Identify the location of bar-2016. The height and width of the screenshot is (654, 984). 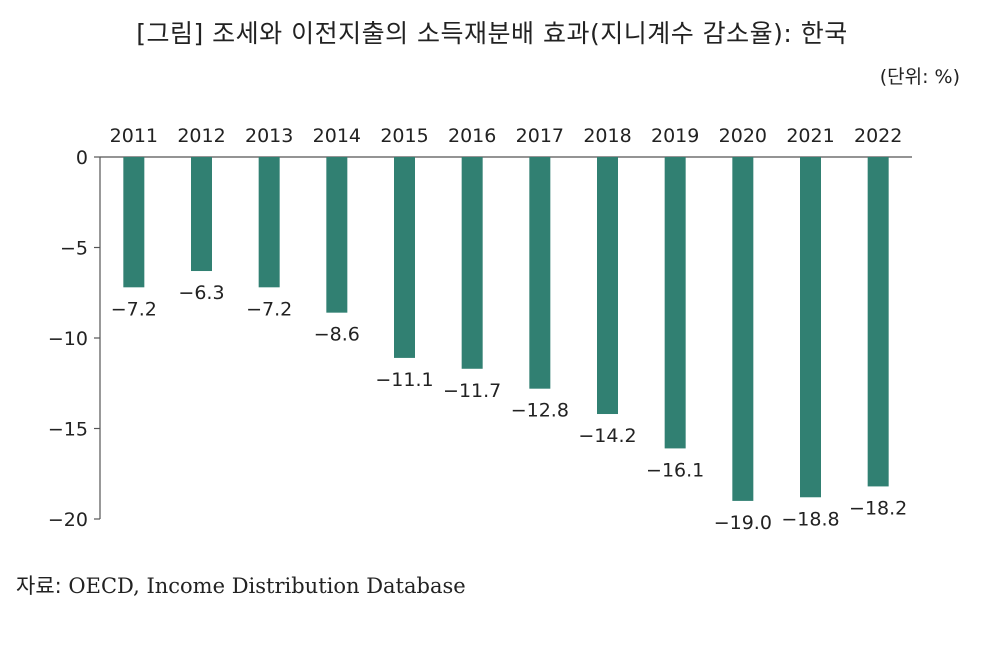
(472, 263).